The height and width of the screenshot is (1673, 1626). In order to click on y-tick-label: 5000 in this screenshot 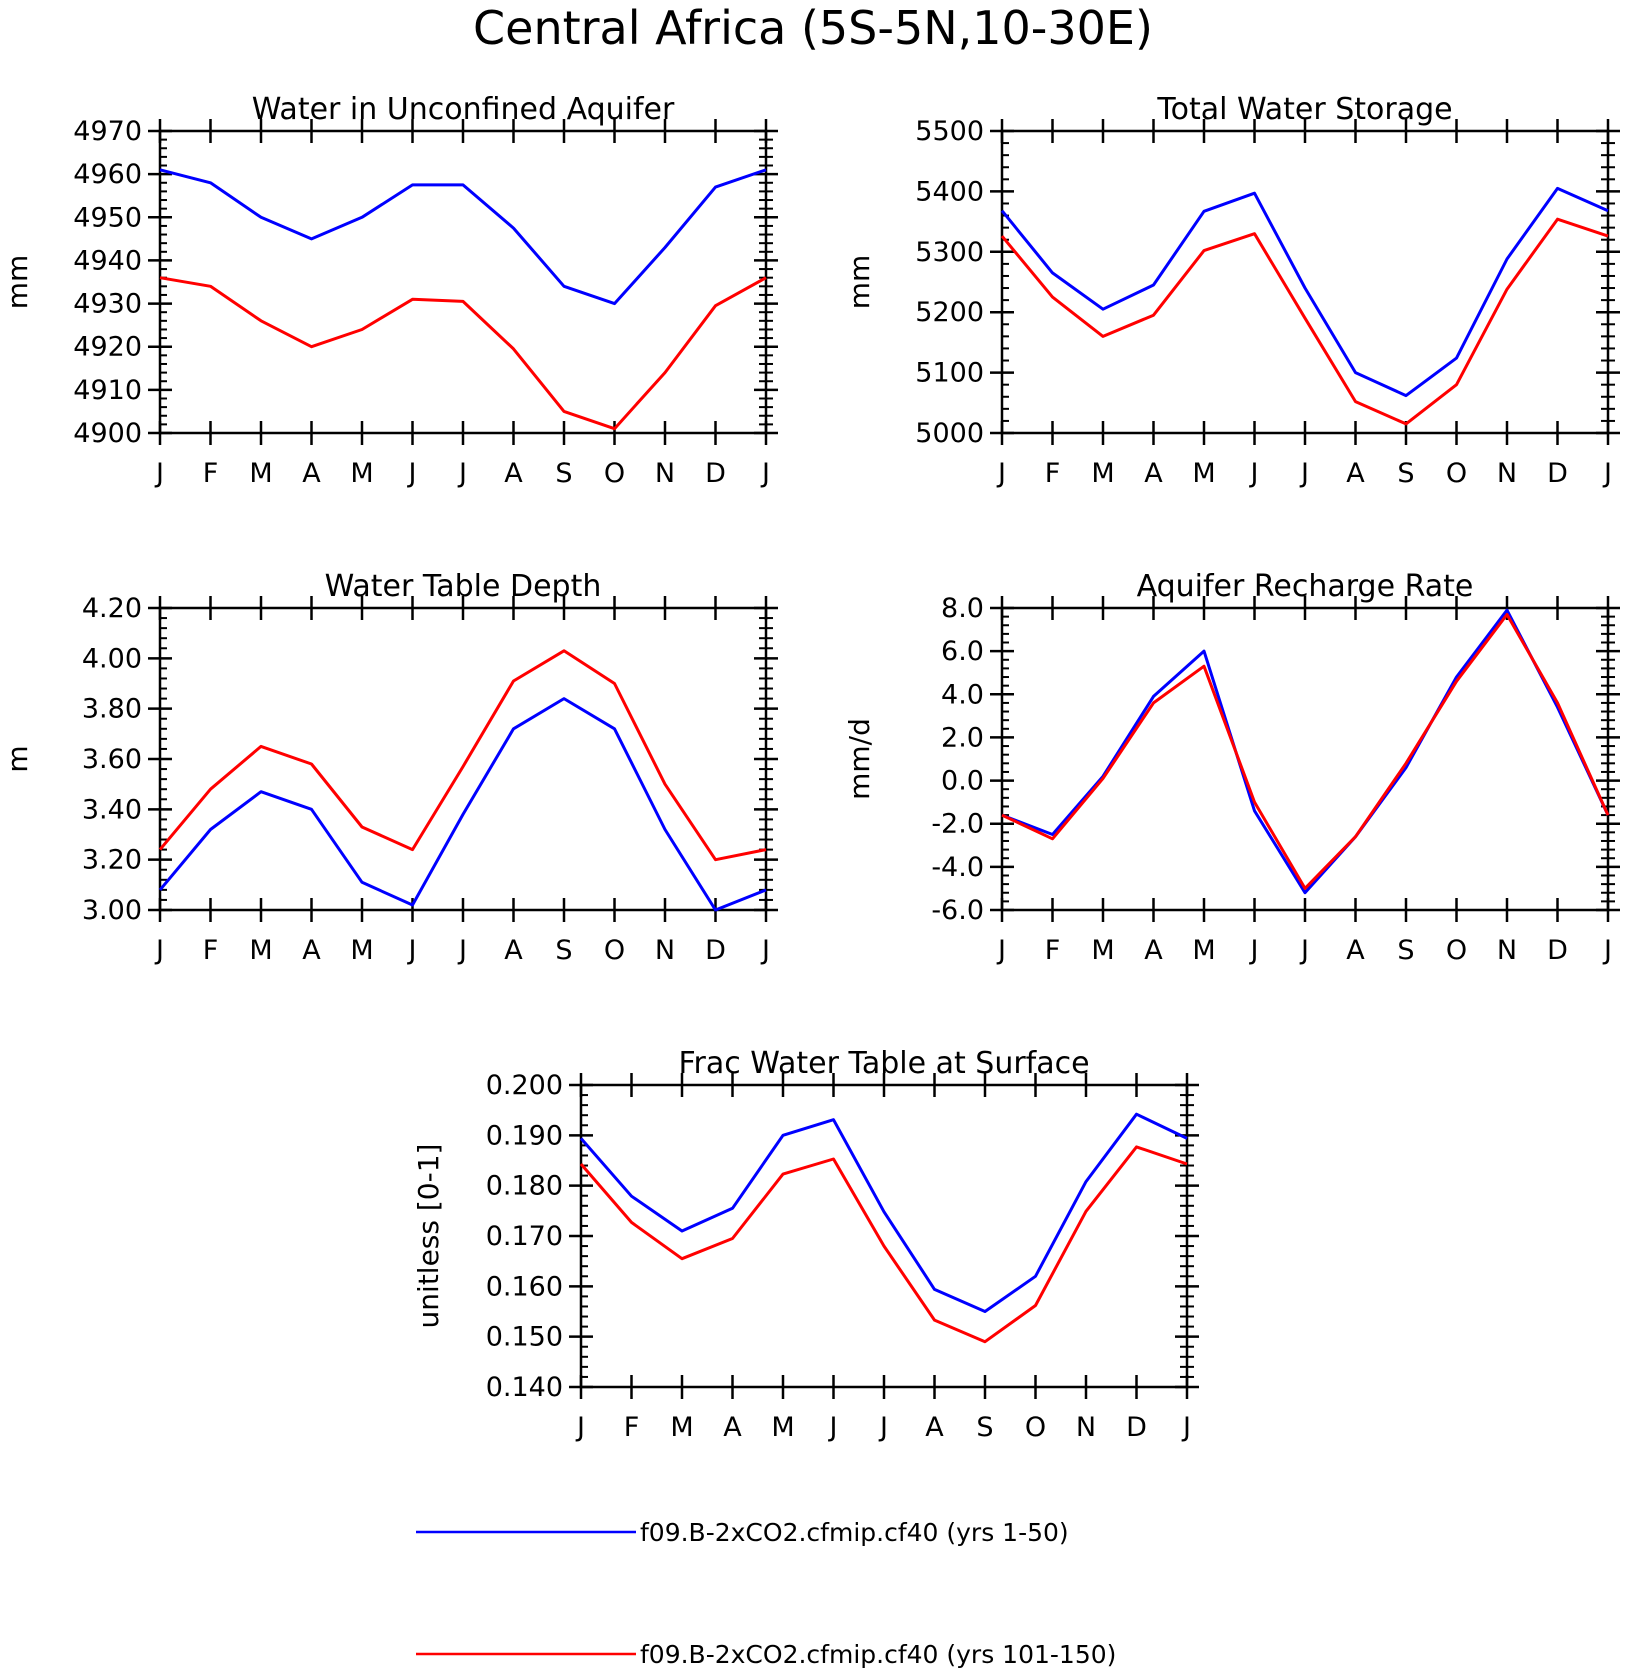, I will do `click(949, 433)`.